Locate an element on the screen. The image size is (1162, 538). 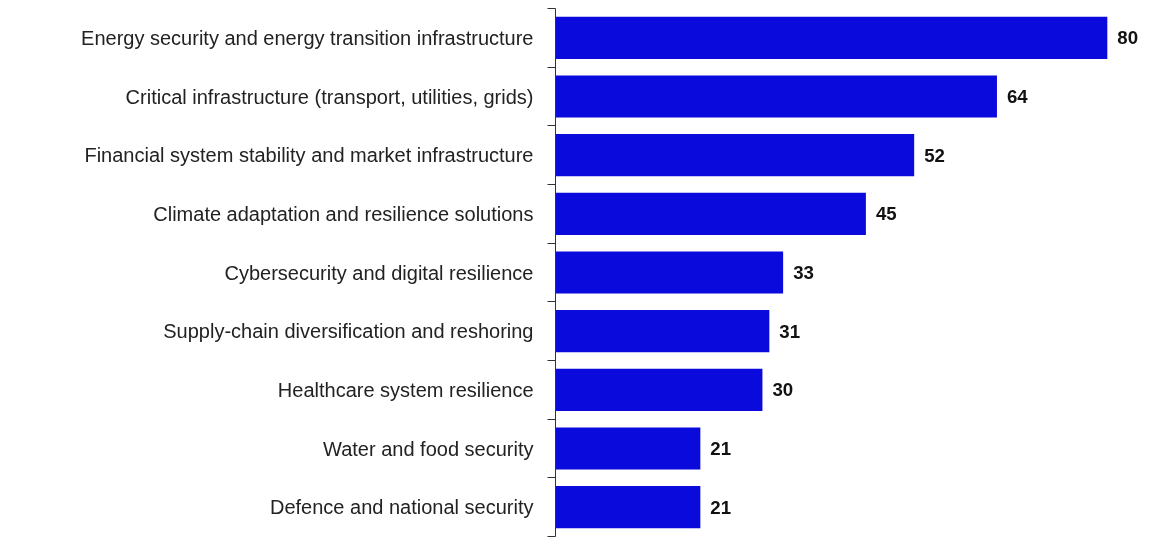
y-tick-label: Cybersecurity and digital resilience is located at coordinates (379, 272).